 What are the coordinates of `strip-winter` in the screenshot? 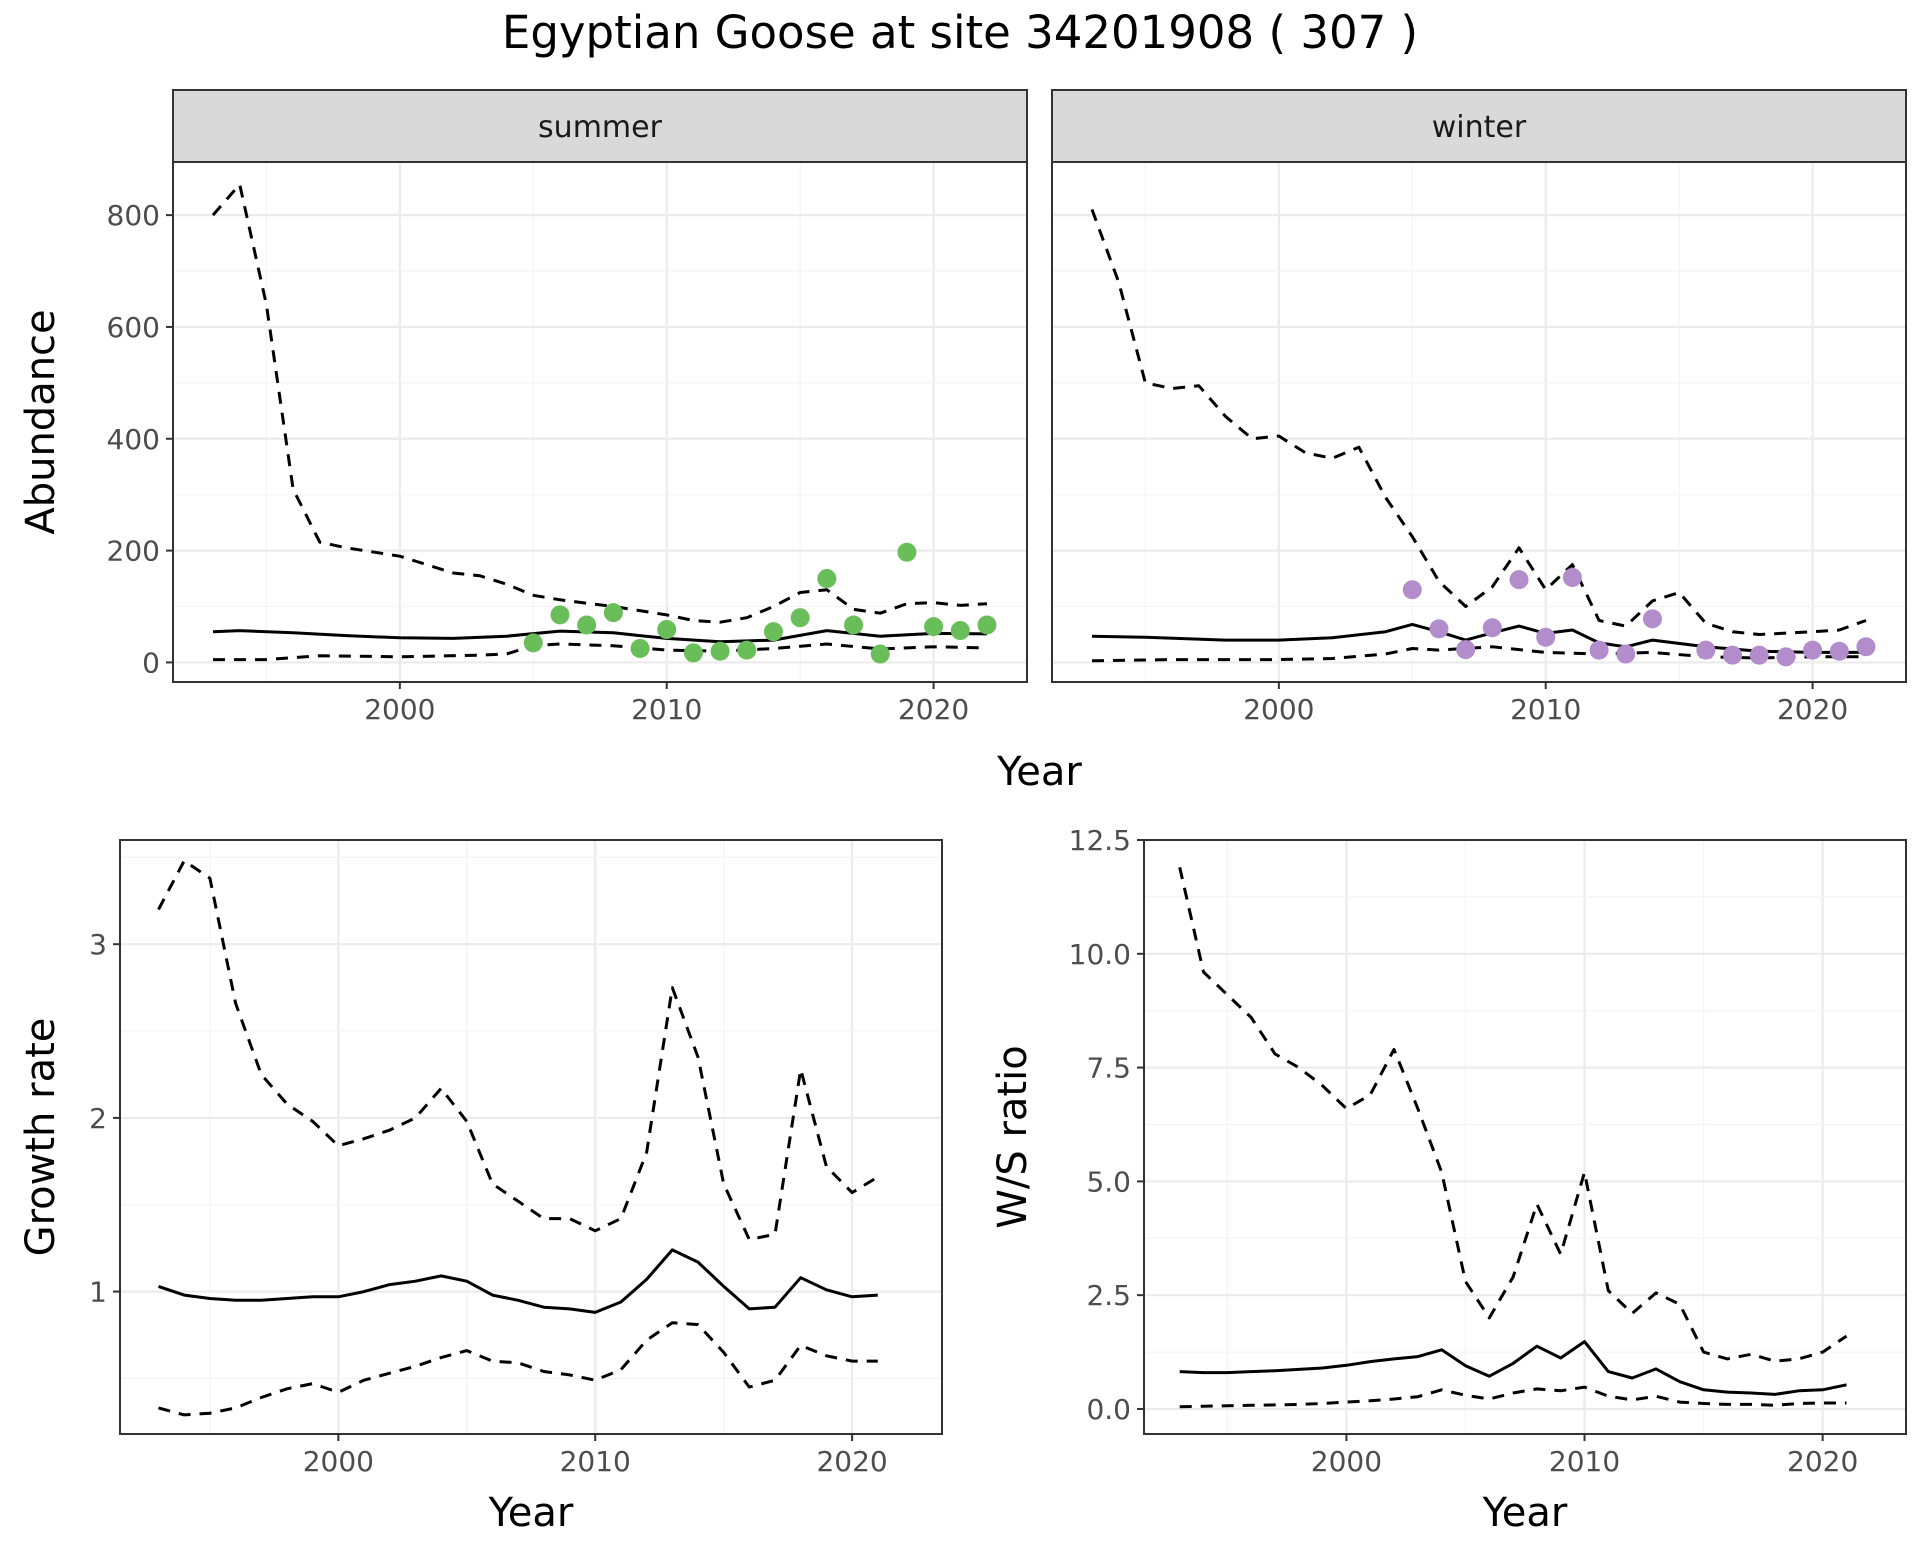 It's located at (1479, 126).